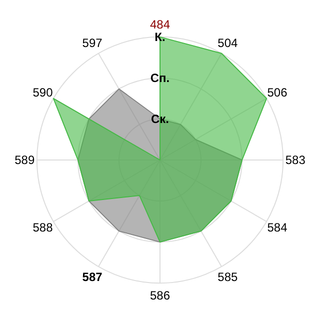 Image resolution: width=320 pixels, height=320 pixels. Describe the element at coordinates (160, 37) in the screenshot. I see `y-tick-label: К.` at that location.